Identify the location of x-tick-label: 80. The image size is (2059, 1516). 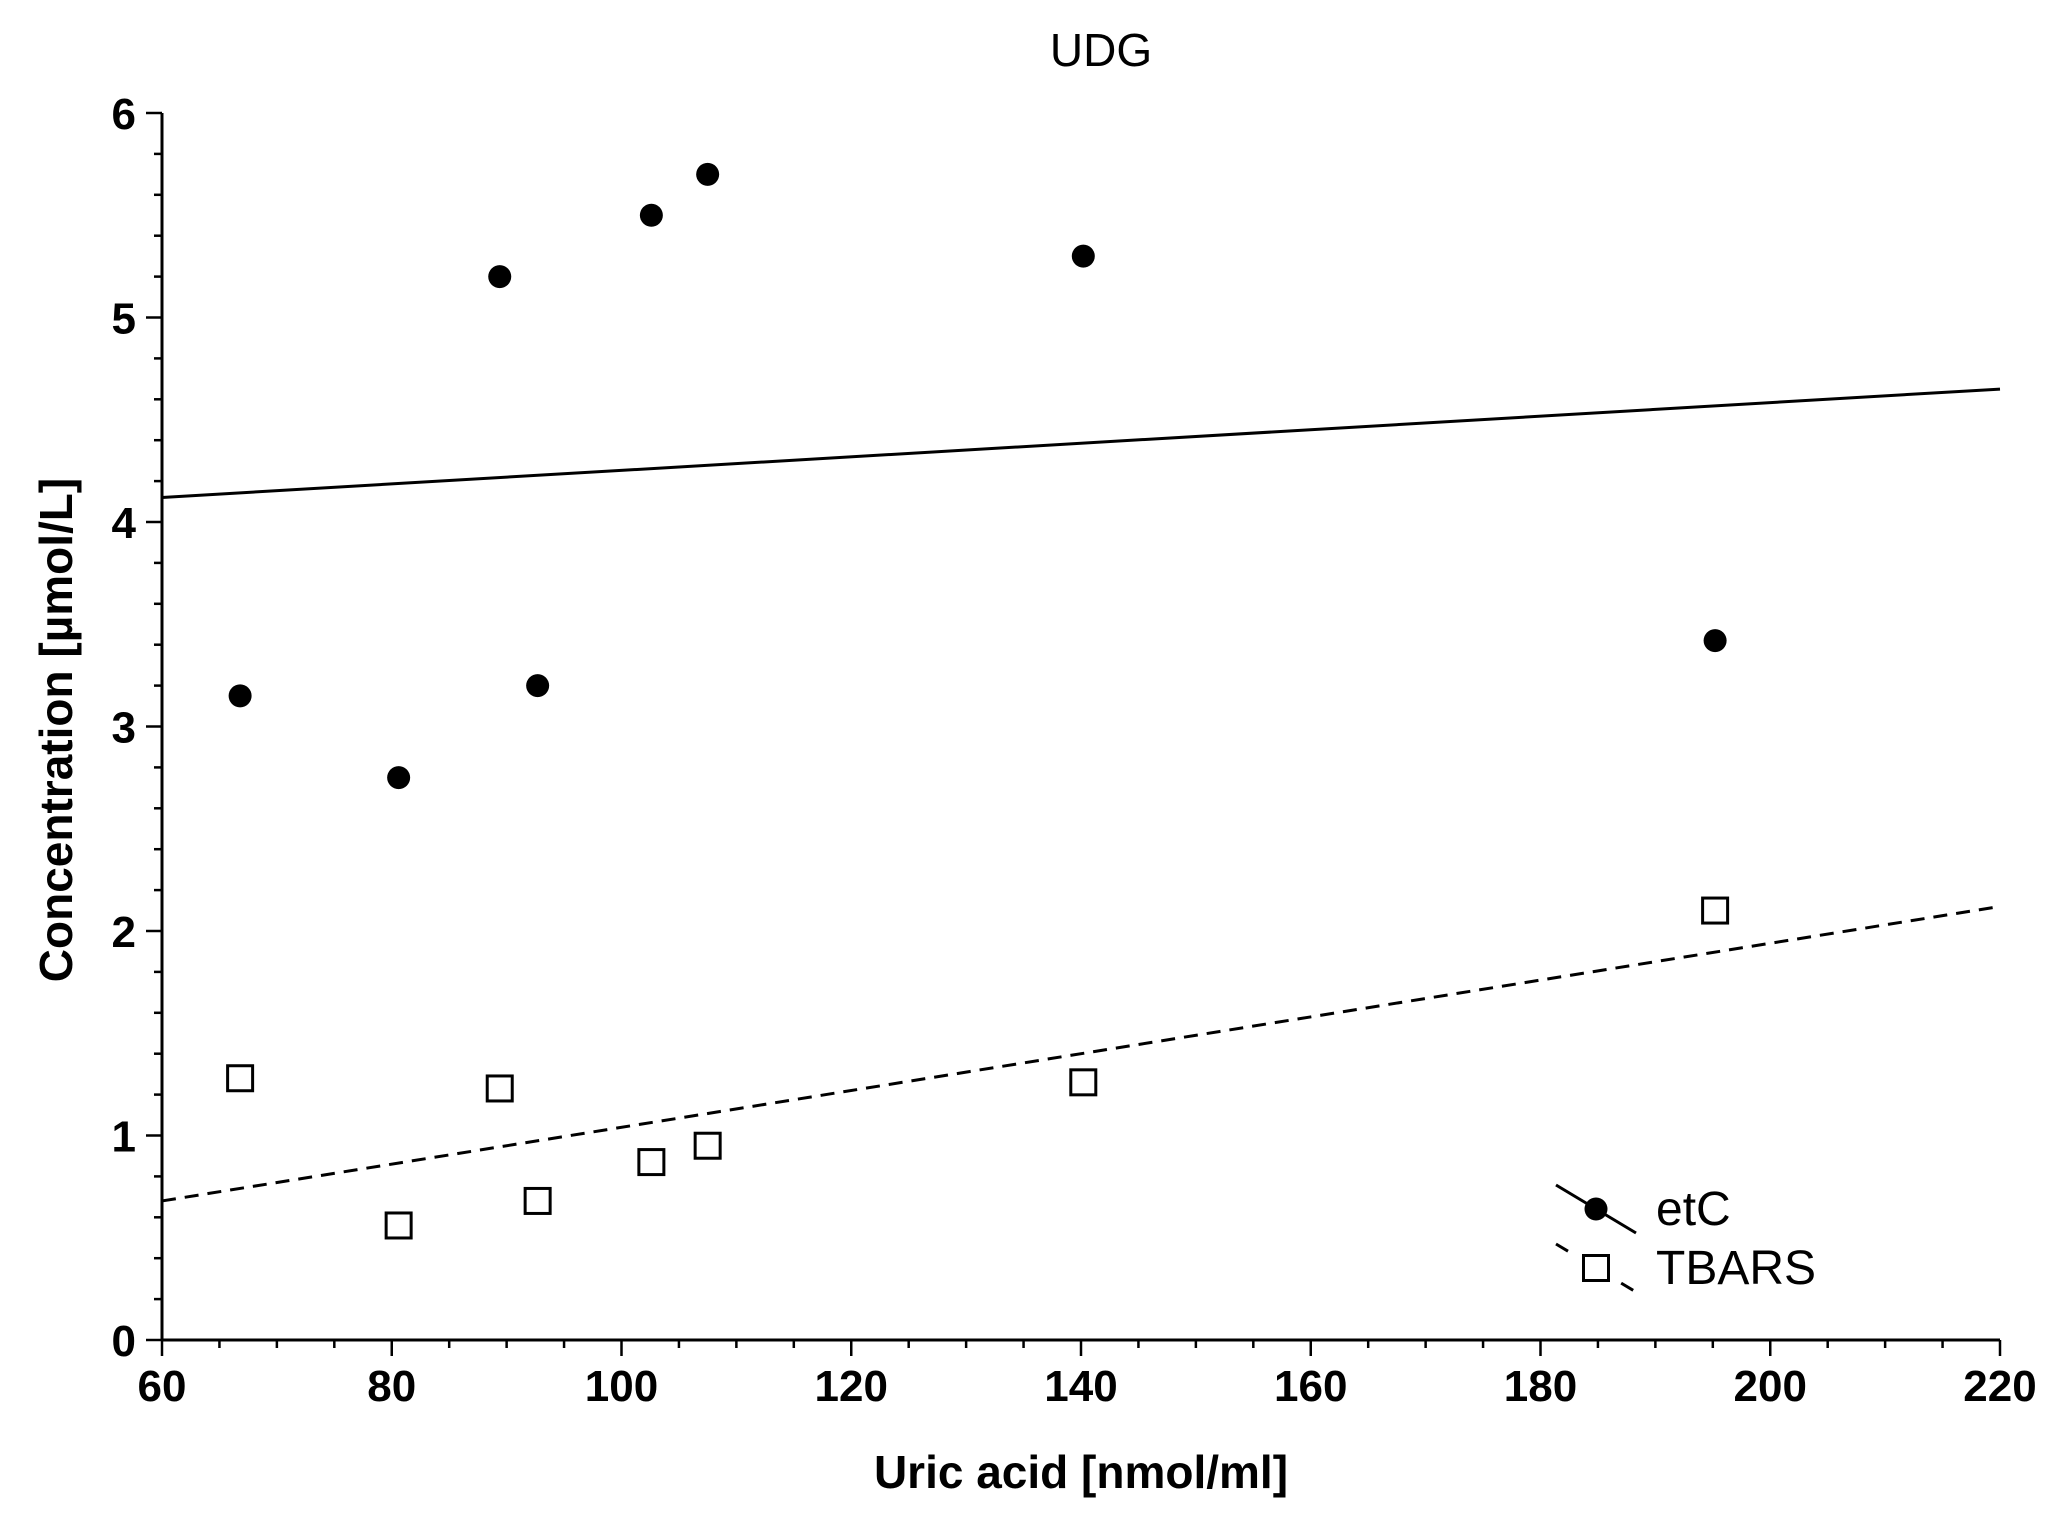
(391, 1386).